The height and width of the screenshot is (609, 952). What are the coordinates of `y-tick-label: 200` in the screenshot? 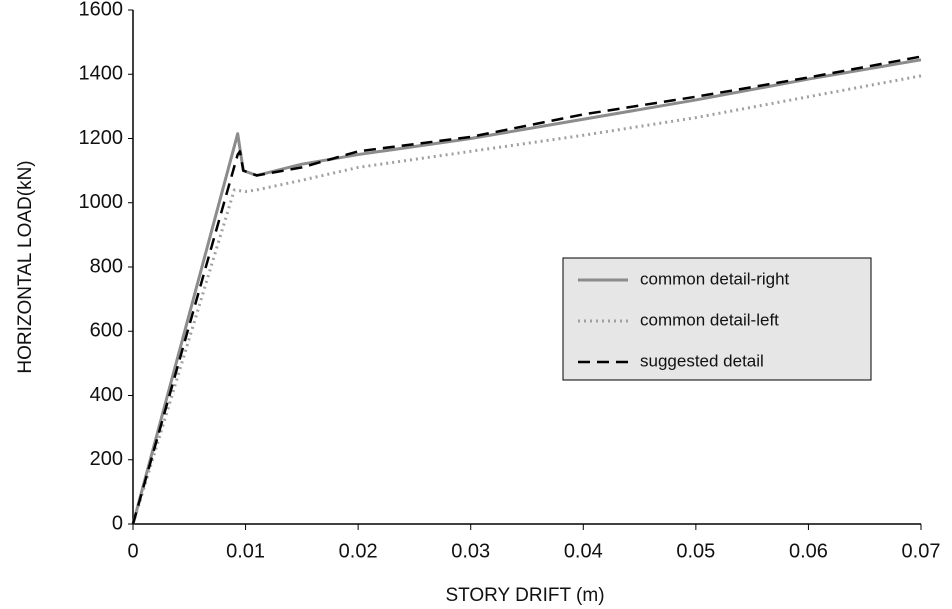 It's located at (106, 459).